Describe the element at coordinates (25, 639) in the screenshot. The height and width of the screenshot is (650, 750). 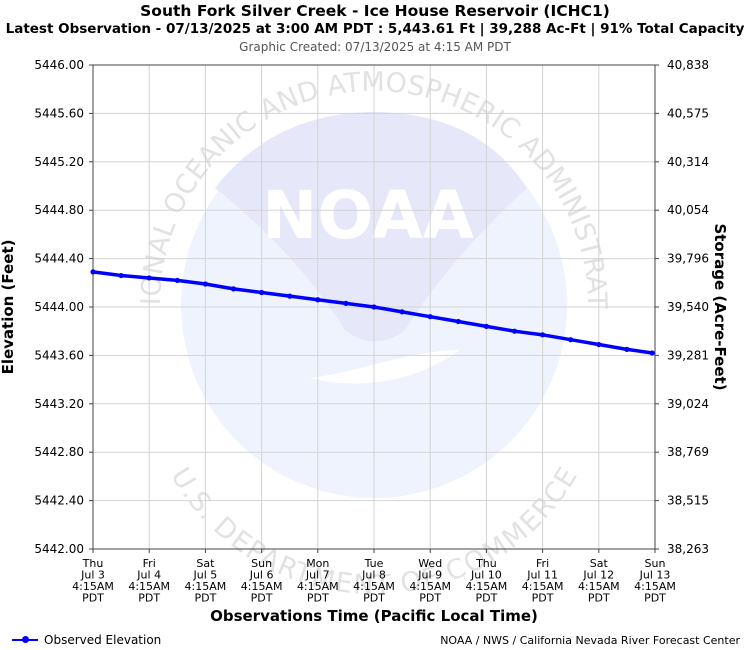
I see `legend-marker-icon` at that location.